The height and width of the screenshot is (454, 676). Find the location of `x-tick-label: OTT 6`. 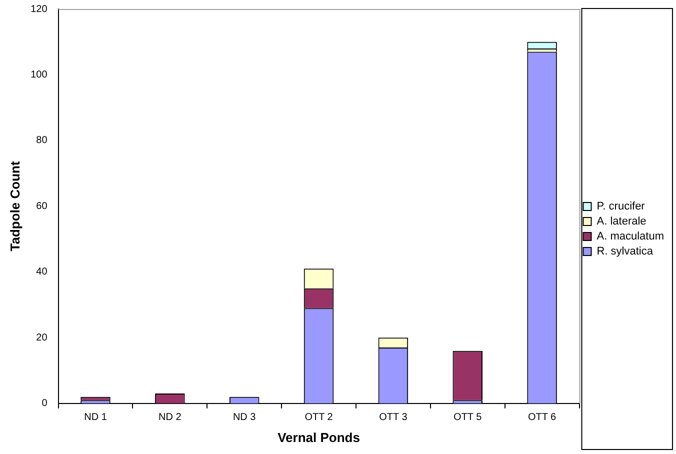

x-tick-label: OTT 6 is located at coordinates (542, 418).